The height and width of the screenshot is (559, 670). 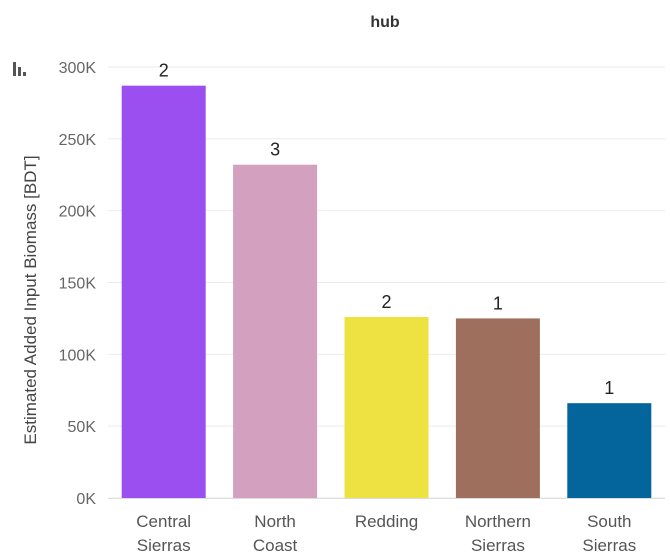 I want to click on y-axis-ticks: 0K 50K 100K 150K 200K 250K 300K, so click(x=78, y=284).